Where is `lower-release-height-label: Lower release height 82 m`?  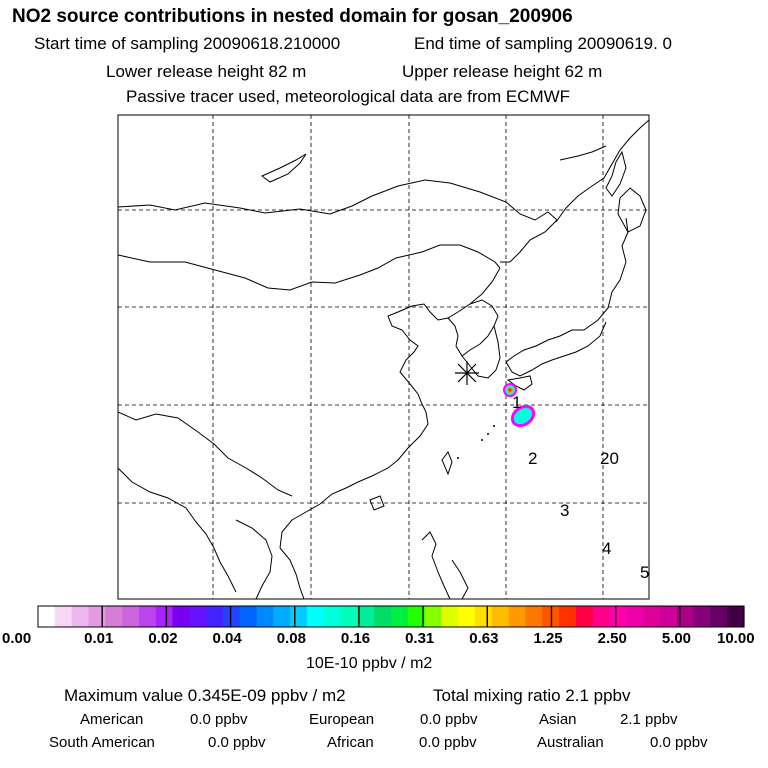 lower-release-height-label: Lower release height 82 m is located at coordinates (206, 71).